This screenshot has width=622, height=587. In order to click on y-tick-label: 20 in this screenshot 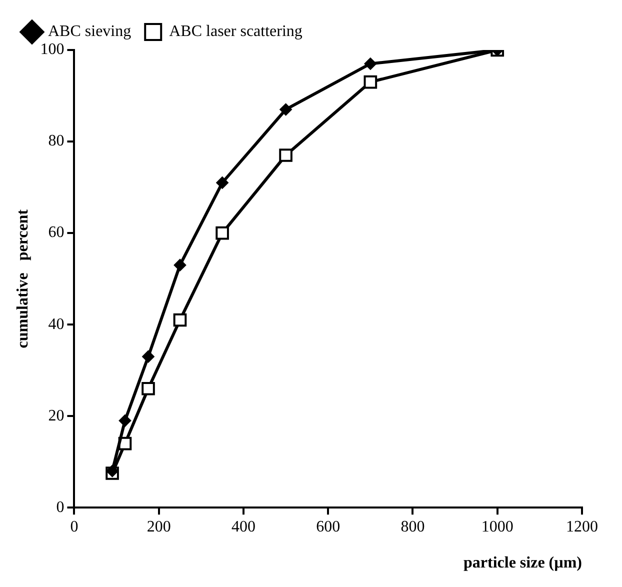, I will do `click(56, 415)`.